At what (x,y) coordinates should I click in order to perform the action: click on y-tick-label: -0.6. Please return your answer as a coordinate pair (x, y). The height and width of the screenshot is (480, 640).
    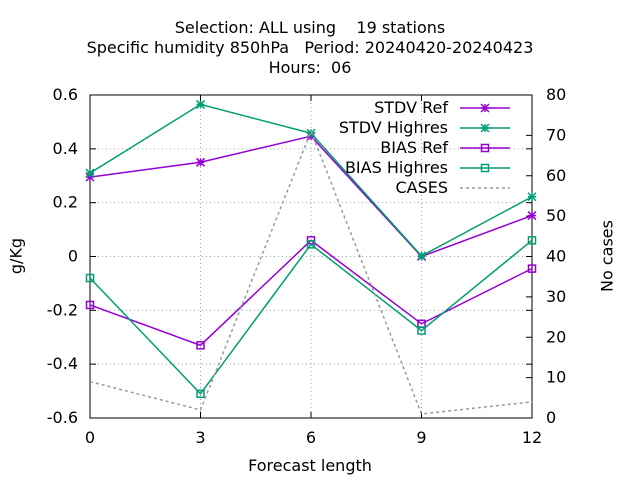
    Looking at the image, I should click on (62, 417).